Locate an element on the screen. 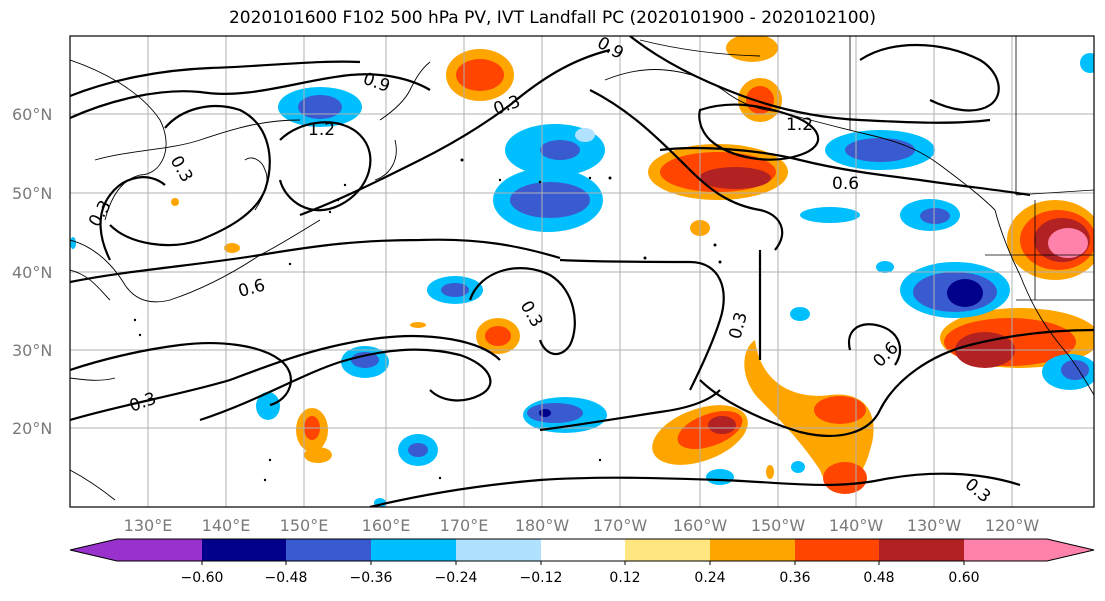 The width and height of the screenshot is (1105, 601). borders is located at coordinates (971, 168).